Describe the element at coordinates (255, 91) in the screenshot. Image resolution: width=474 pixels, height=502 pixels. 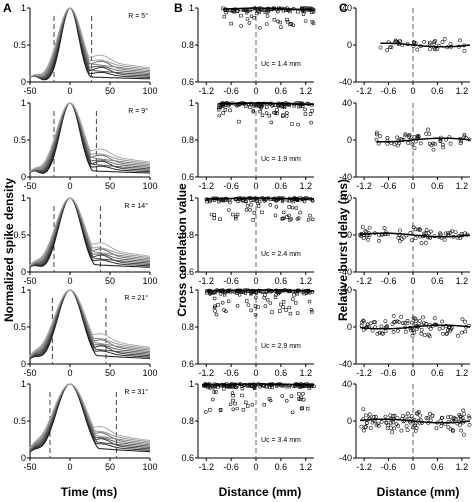
I see `panel-b-row-1-x-tick-label-2: 0` at that location.